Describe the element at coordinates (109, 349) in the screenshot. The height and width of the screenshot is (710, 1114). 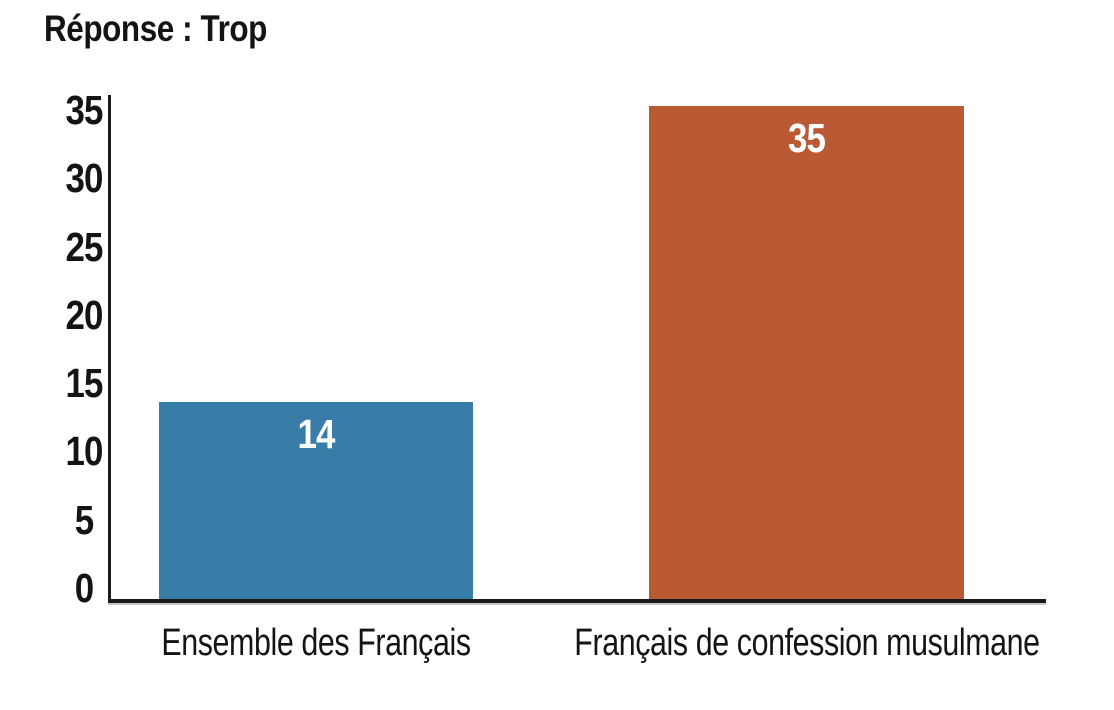
I see `y-axis-line` at that location.